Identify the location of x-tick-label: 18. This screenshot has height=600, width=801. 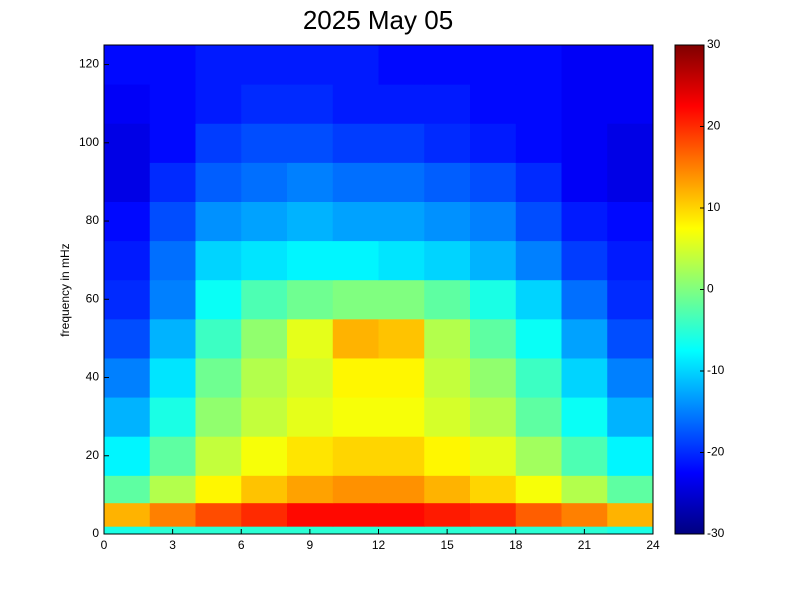
(516, 545).